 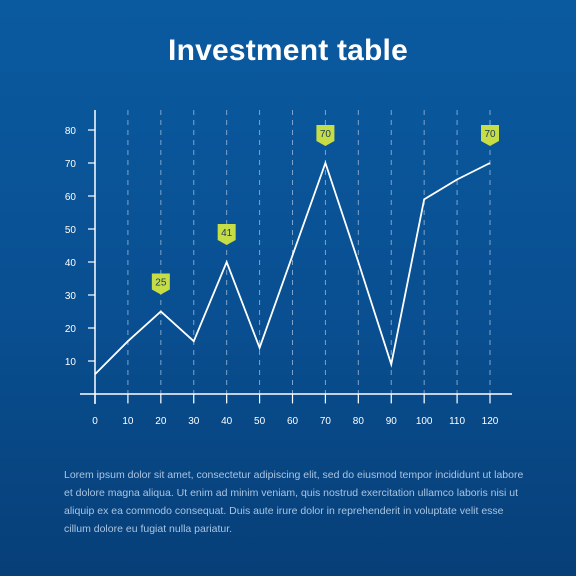 What do you see at coordinates (71, 197) in the screenshot?
I see `y-tick-label: 60` at bounding box center [71, 197].